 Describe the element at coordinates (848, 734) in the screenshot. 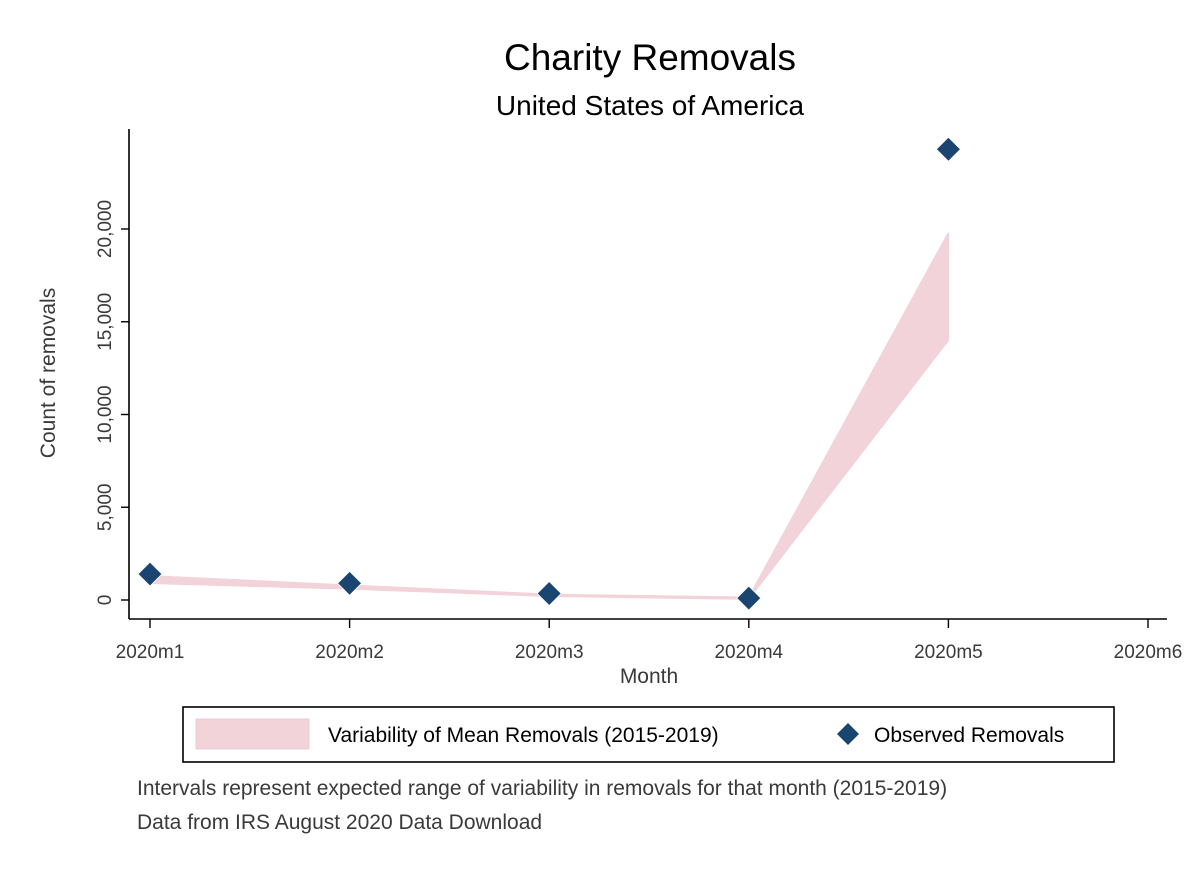

I see `legend-swatch-observed` at that location.